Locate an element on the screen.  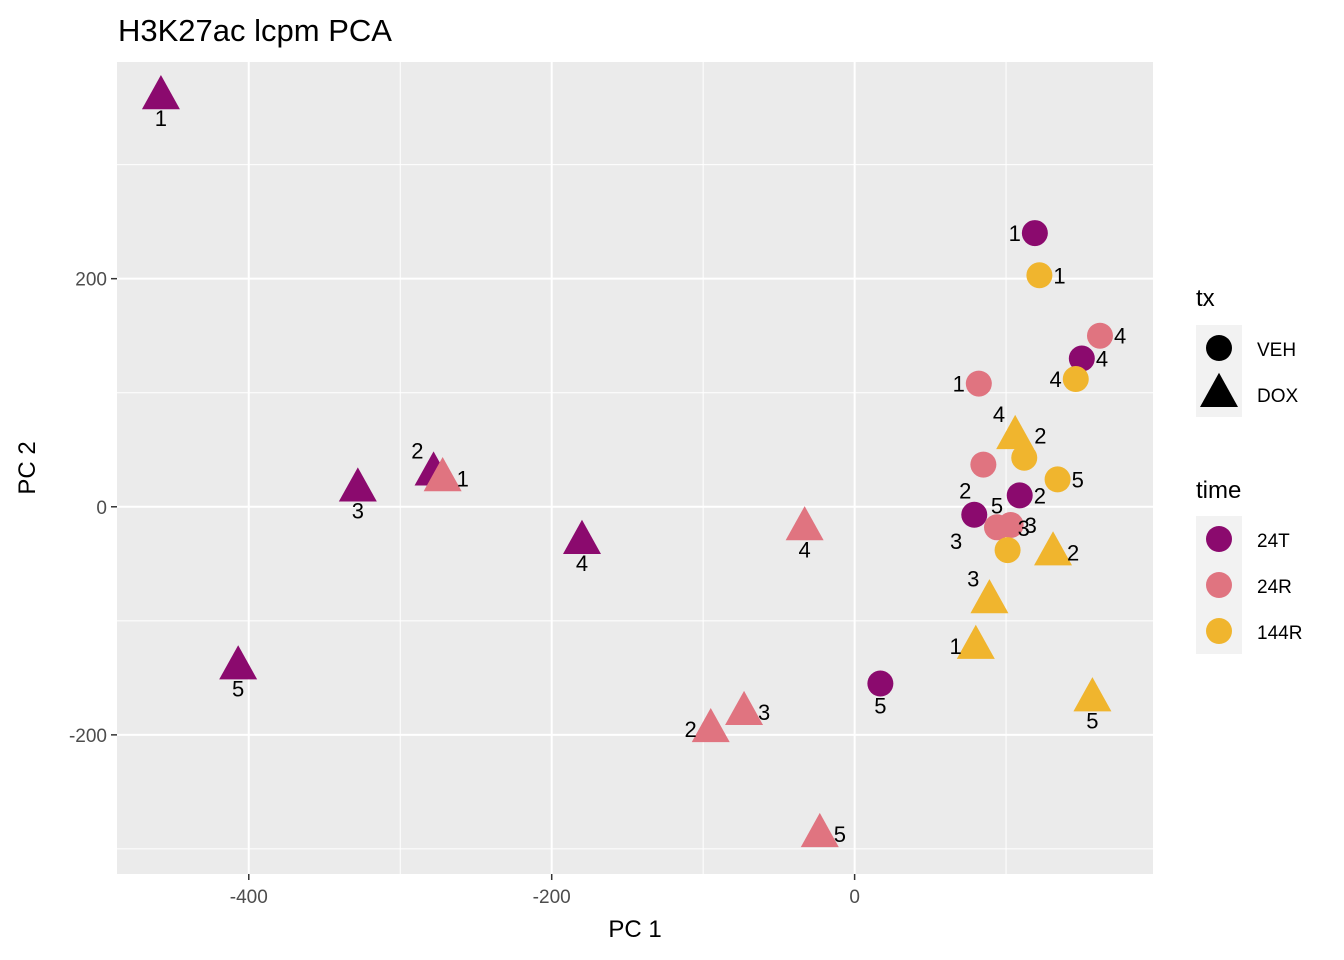
legend-label: 144R is located at coordinates (1279, 633).